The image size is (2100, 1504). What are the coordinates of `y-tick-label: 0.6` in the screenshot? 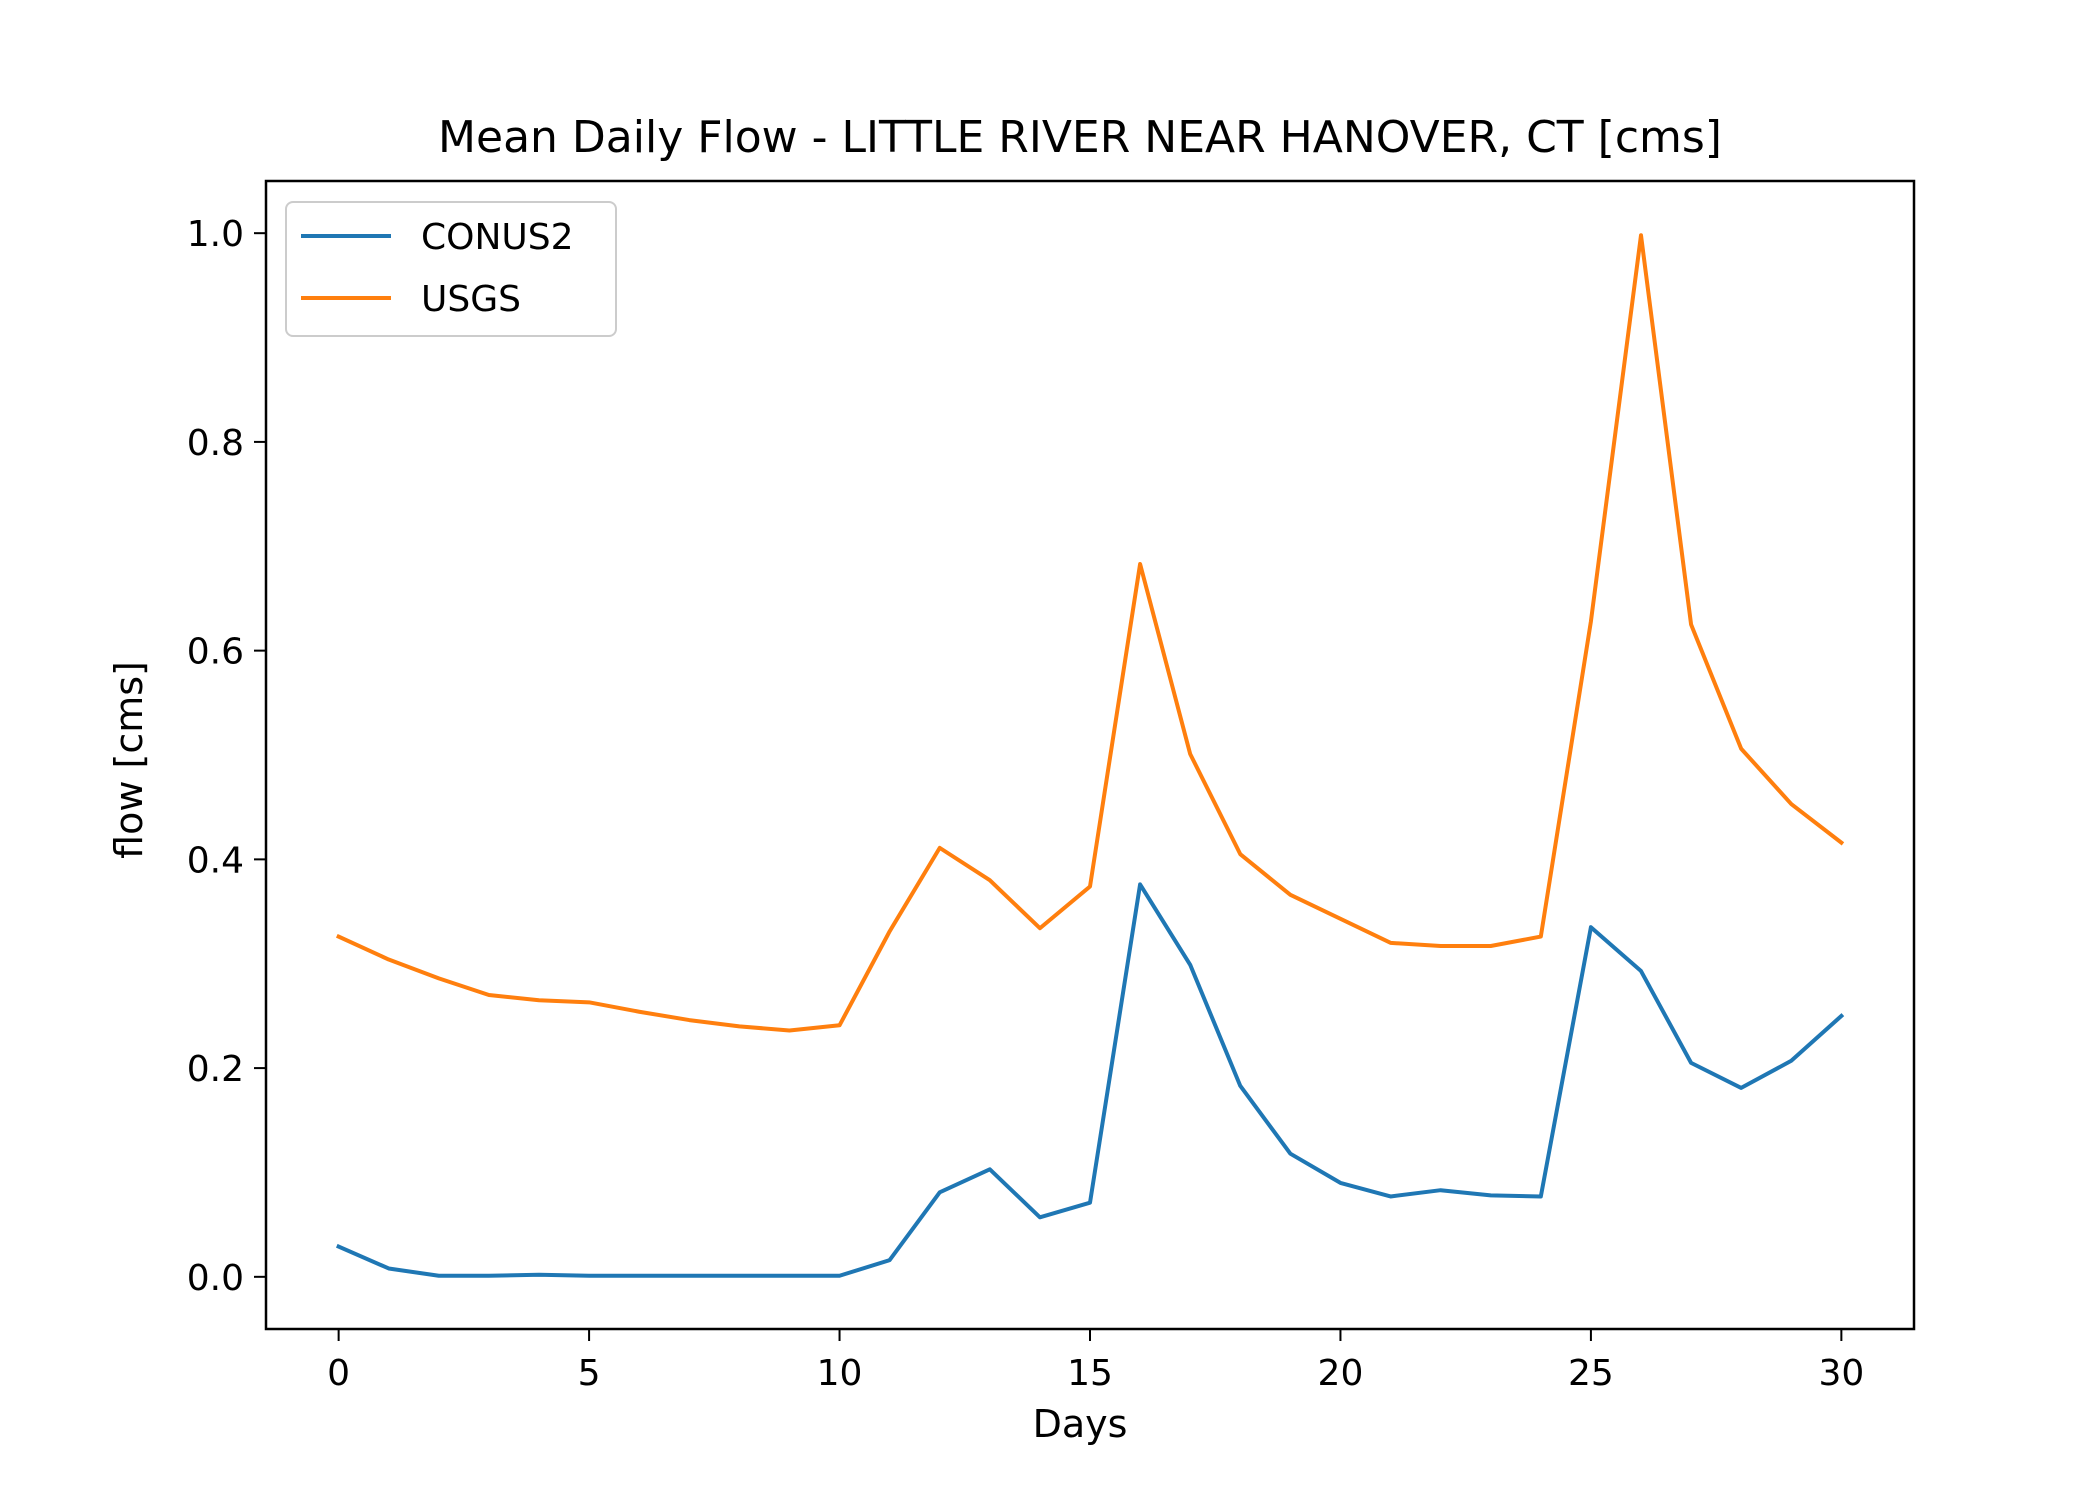 It's located at (215, 652).